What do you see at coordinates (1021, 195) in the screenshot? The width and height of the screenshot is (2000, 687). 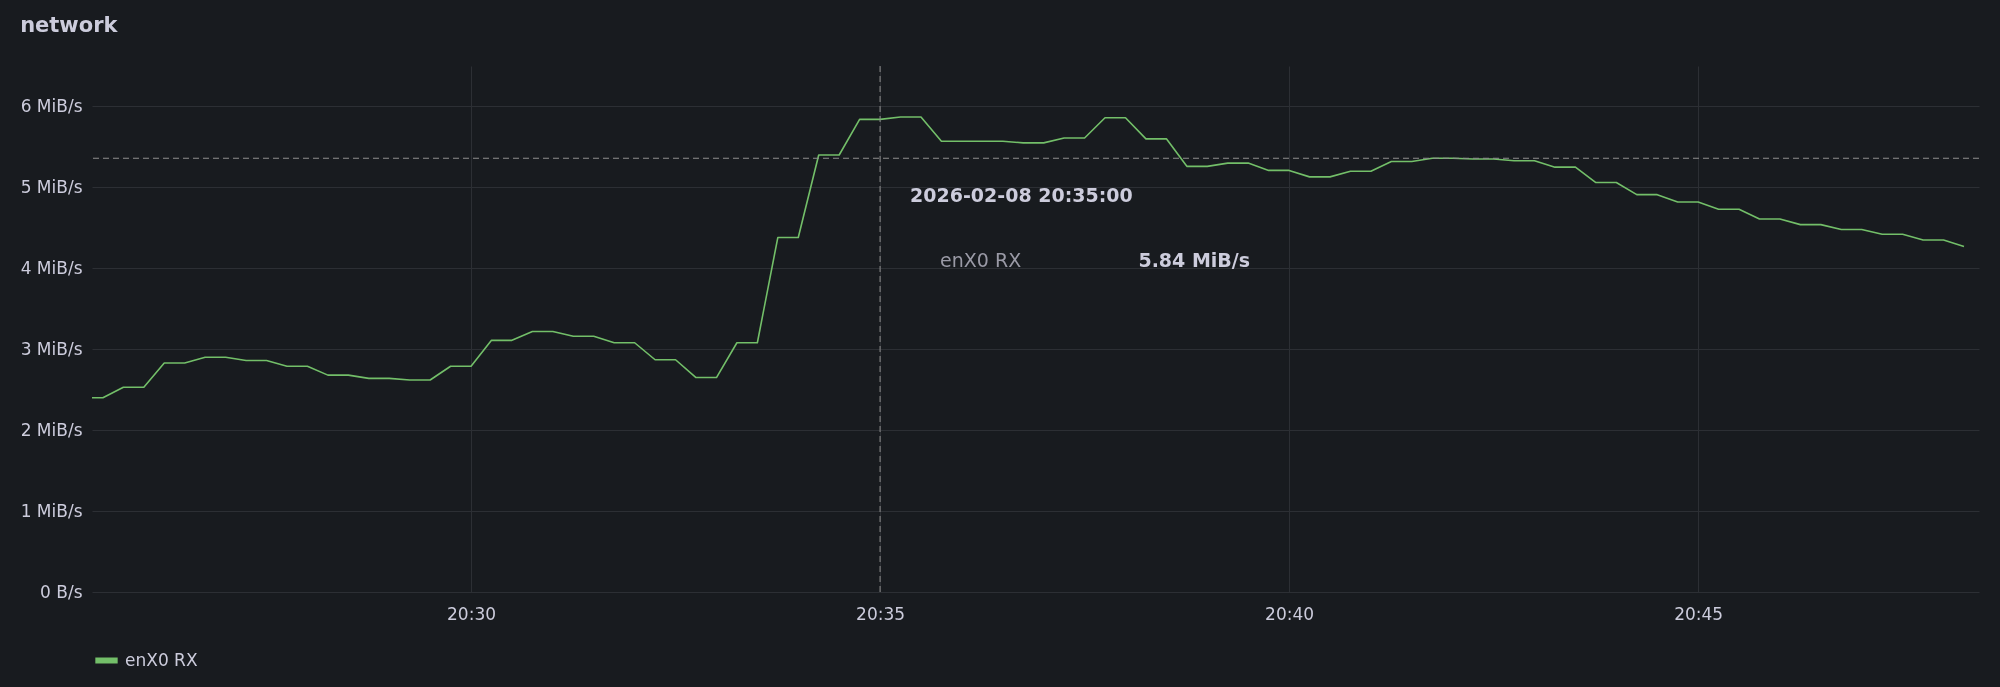 I see `annotation: 2026-02-08 20:35:00` at bounding box center [1021, 195].